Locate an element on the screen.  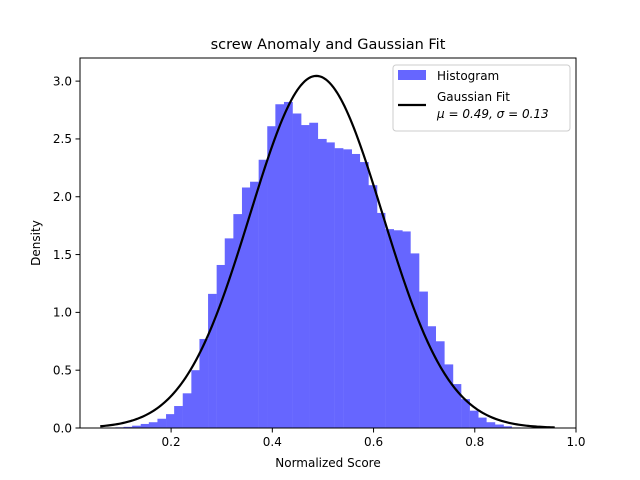
x-axis-label: Normalized Score is located at coordinates (327, 463).